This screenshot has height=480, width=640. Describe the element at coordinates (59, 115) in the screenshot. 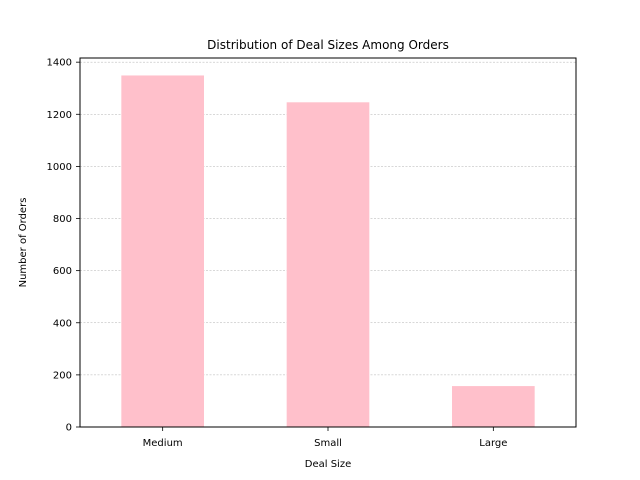

I see `y-tick-label: 1200` at that location.